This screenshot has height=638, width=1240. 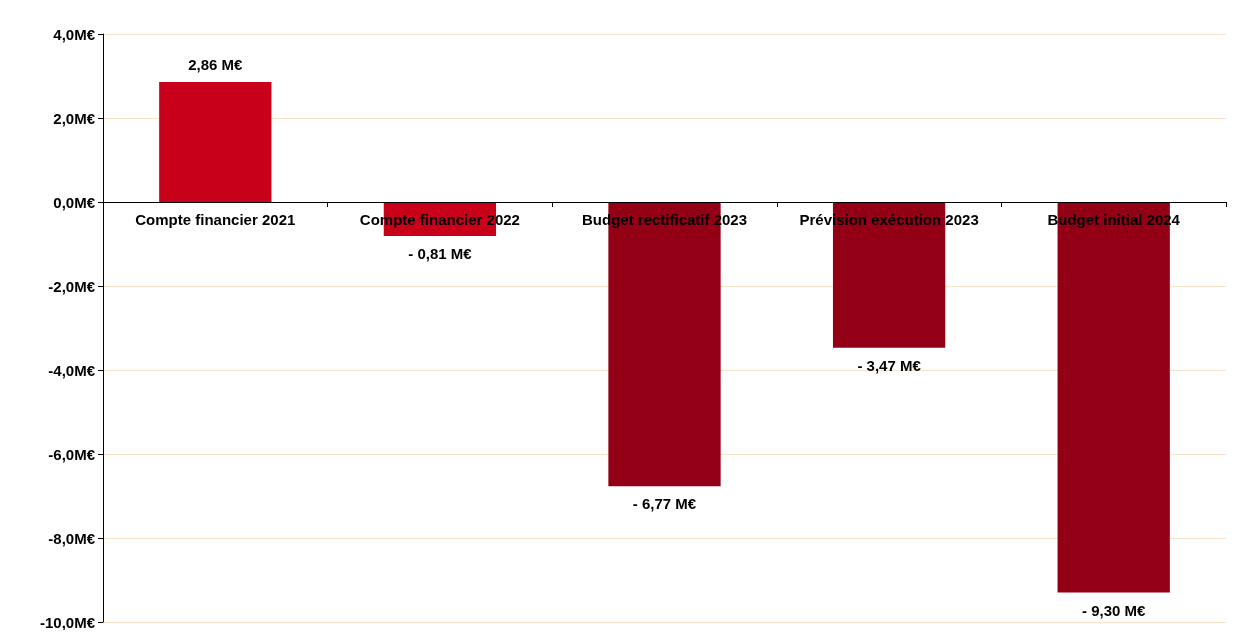 I want to click on y-tick-label: 0,0M€, so click(x=74, y=202).